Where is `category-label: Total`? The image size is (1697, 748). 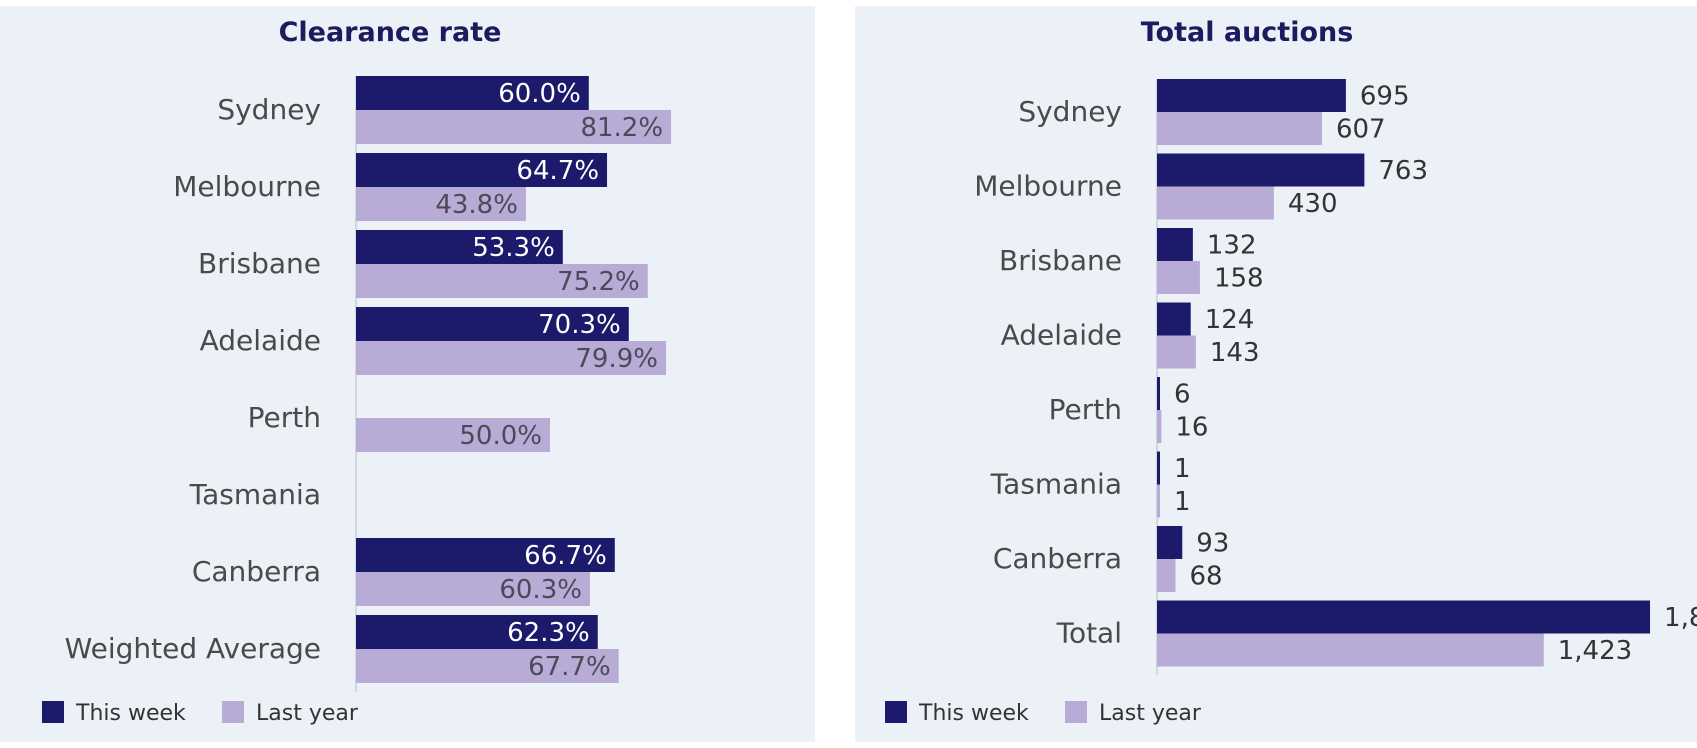 category-label: Total is located at coordinates (1089, 633).